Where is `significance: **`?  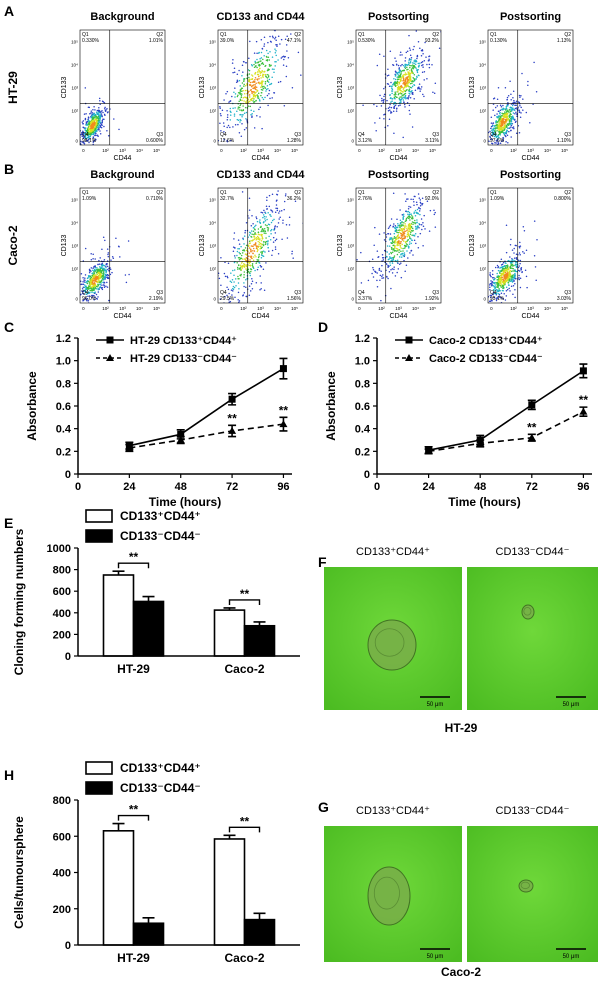
significance: ** is located at coordinates (134, 557).